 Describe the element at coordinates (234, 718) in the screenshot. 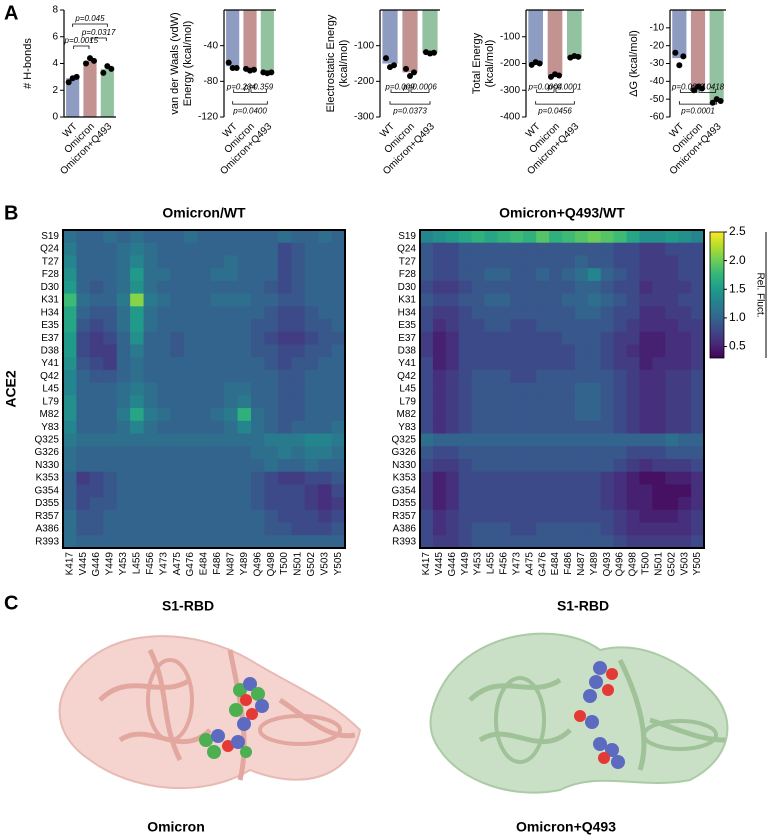

I see `residue-spheres` at that location.